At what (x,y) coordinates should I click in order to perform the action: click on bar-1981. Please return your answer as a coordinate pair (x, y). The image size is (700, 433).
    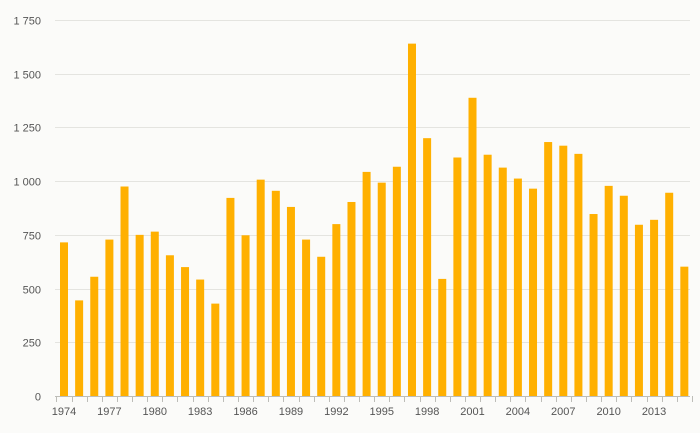
    Looking at the image, I should click on (169, 325).